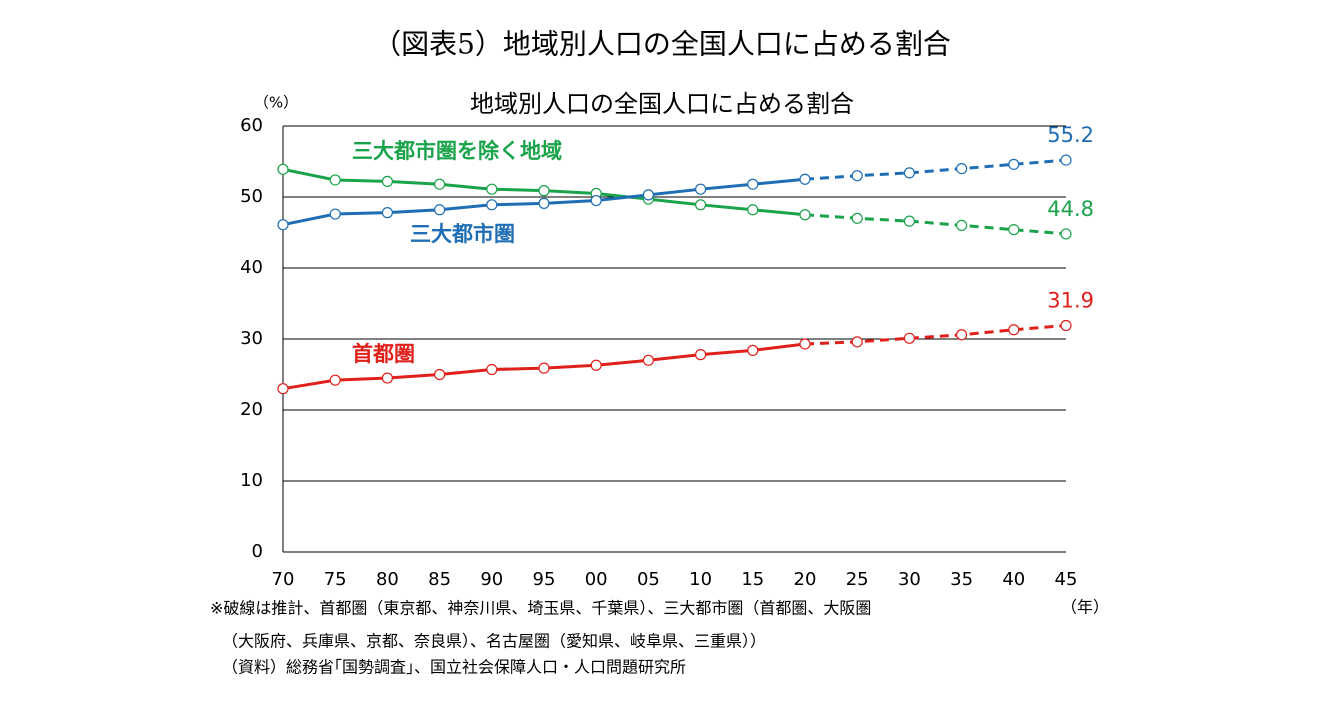  Describe the element at coordinates (909, 579) in the screenshot. I see `x-tick-label: 30` at that location.